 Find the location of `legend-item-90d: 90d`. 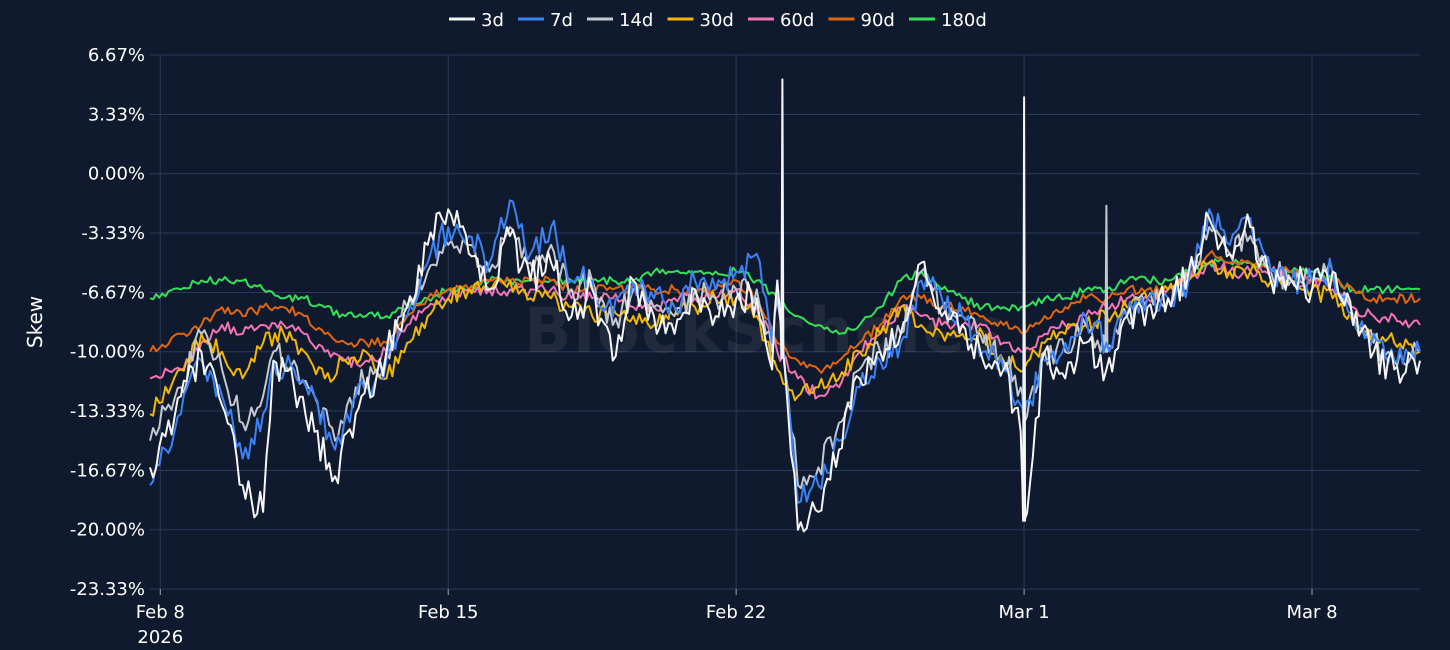

legend-item-90d: 90d is located at coordinates (861, 20).